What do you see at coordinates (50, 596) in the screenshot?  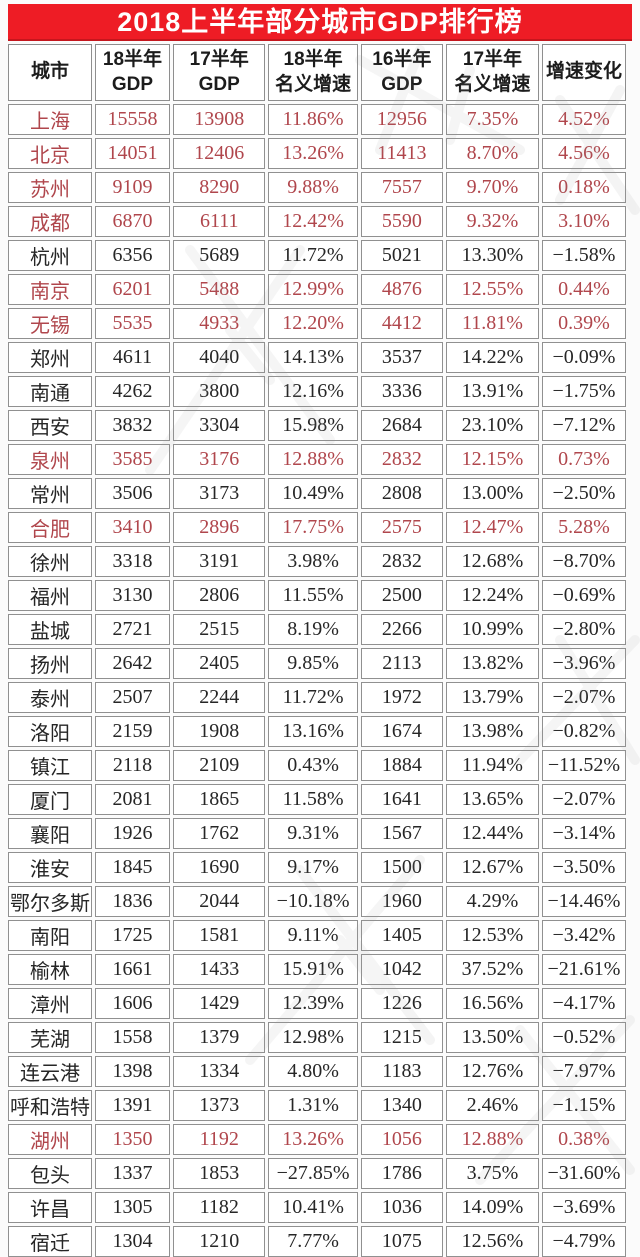 I see `cell-city: 福州` at bounding box center [50, 596].